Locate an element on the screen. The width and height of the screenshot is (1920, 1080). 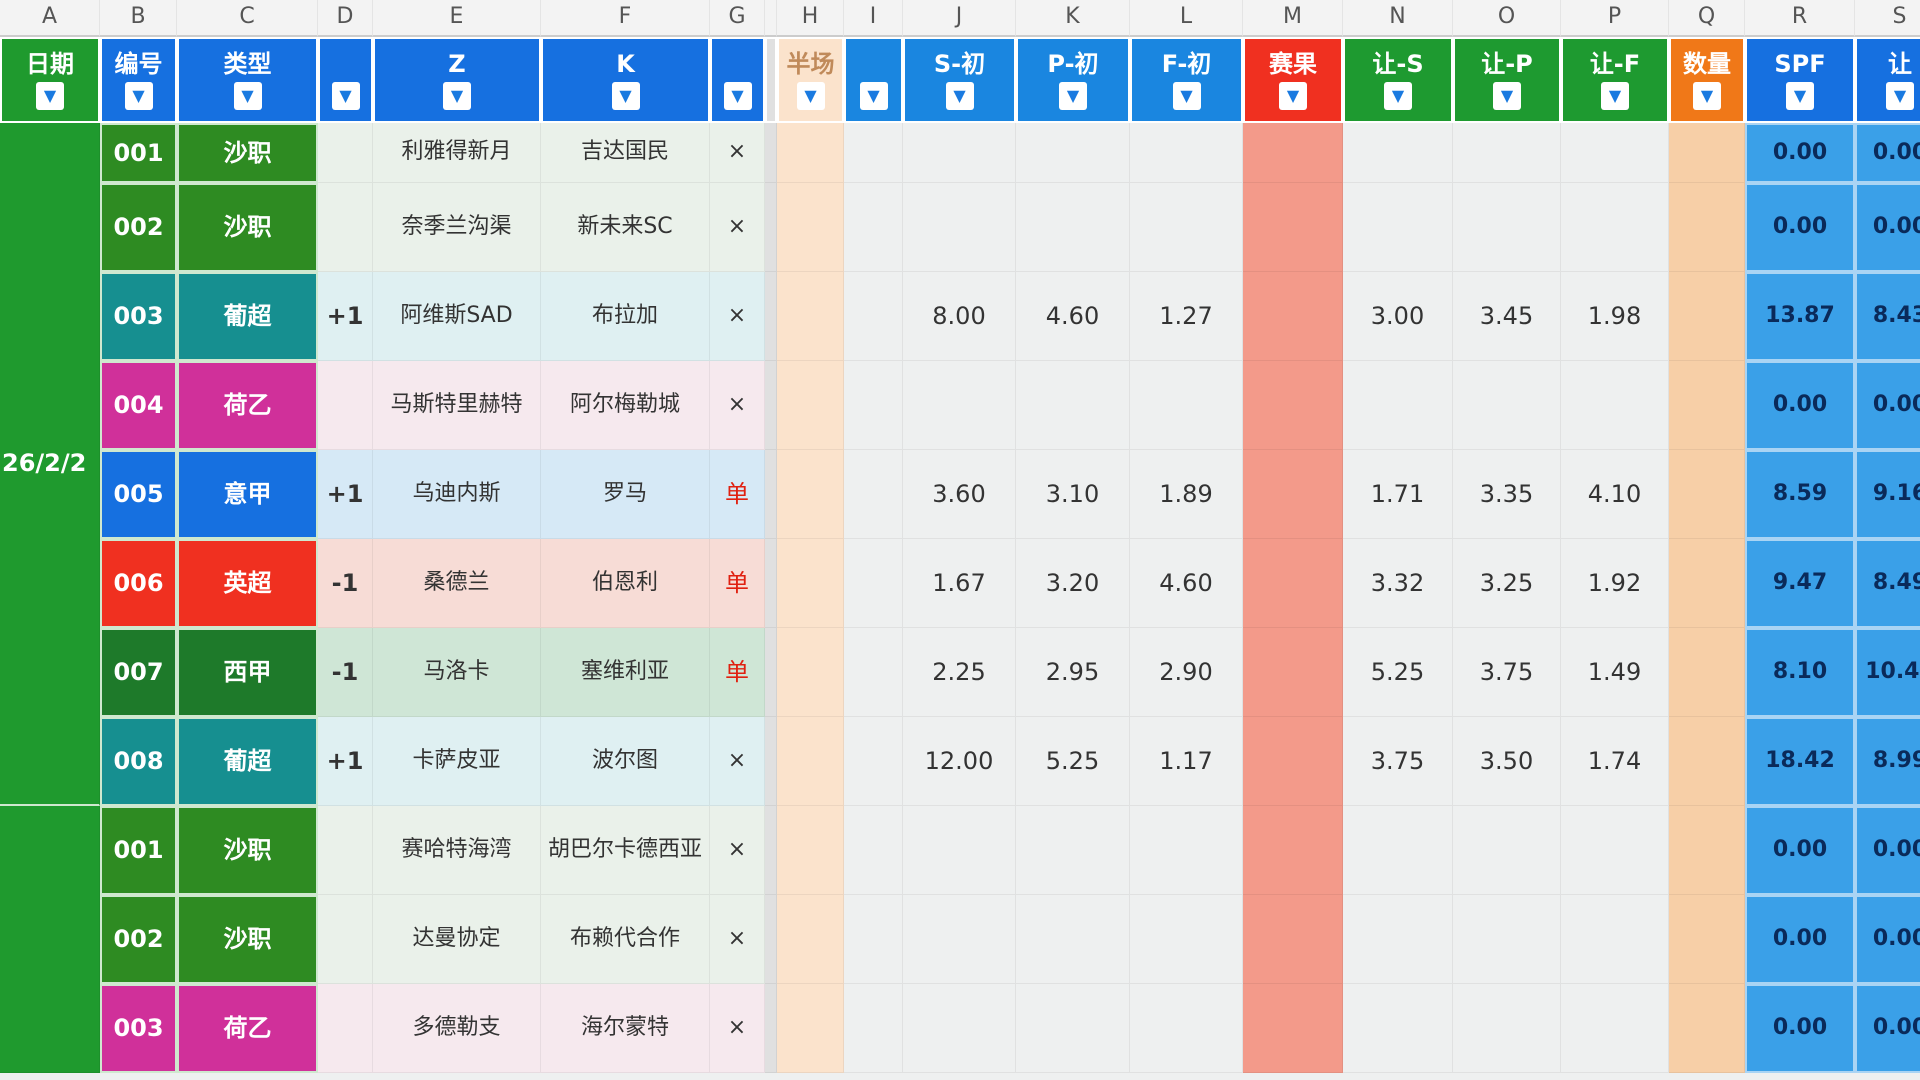
handicap-odds-rs: 5.25 is located at coordinates (1398, 672).